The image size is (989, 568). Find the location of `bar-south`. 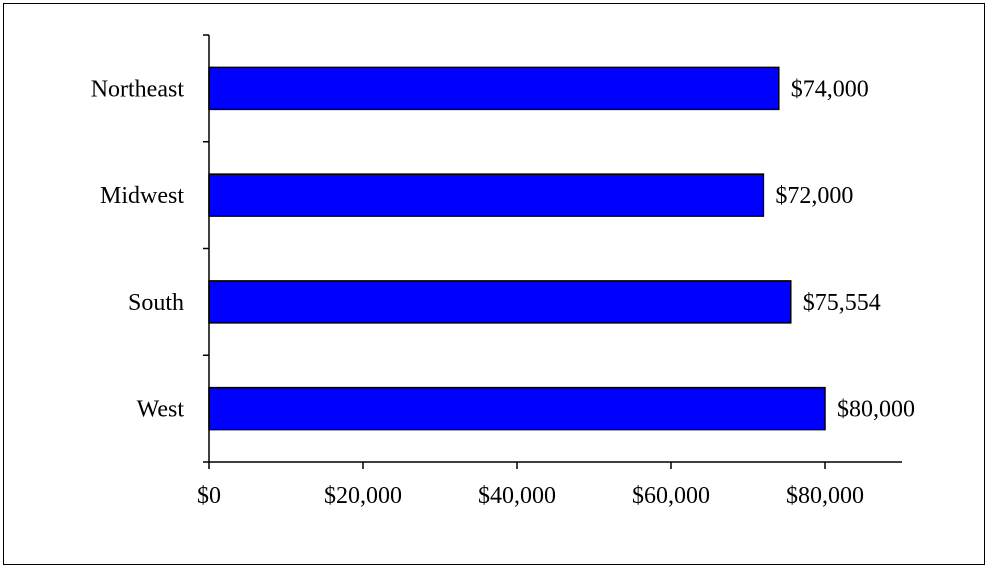

bar-south is located at coordinates (500, 302).